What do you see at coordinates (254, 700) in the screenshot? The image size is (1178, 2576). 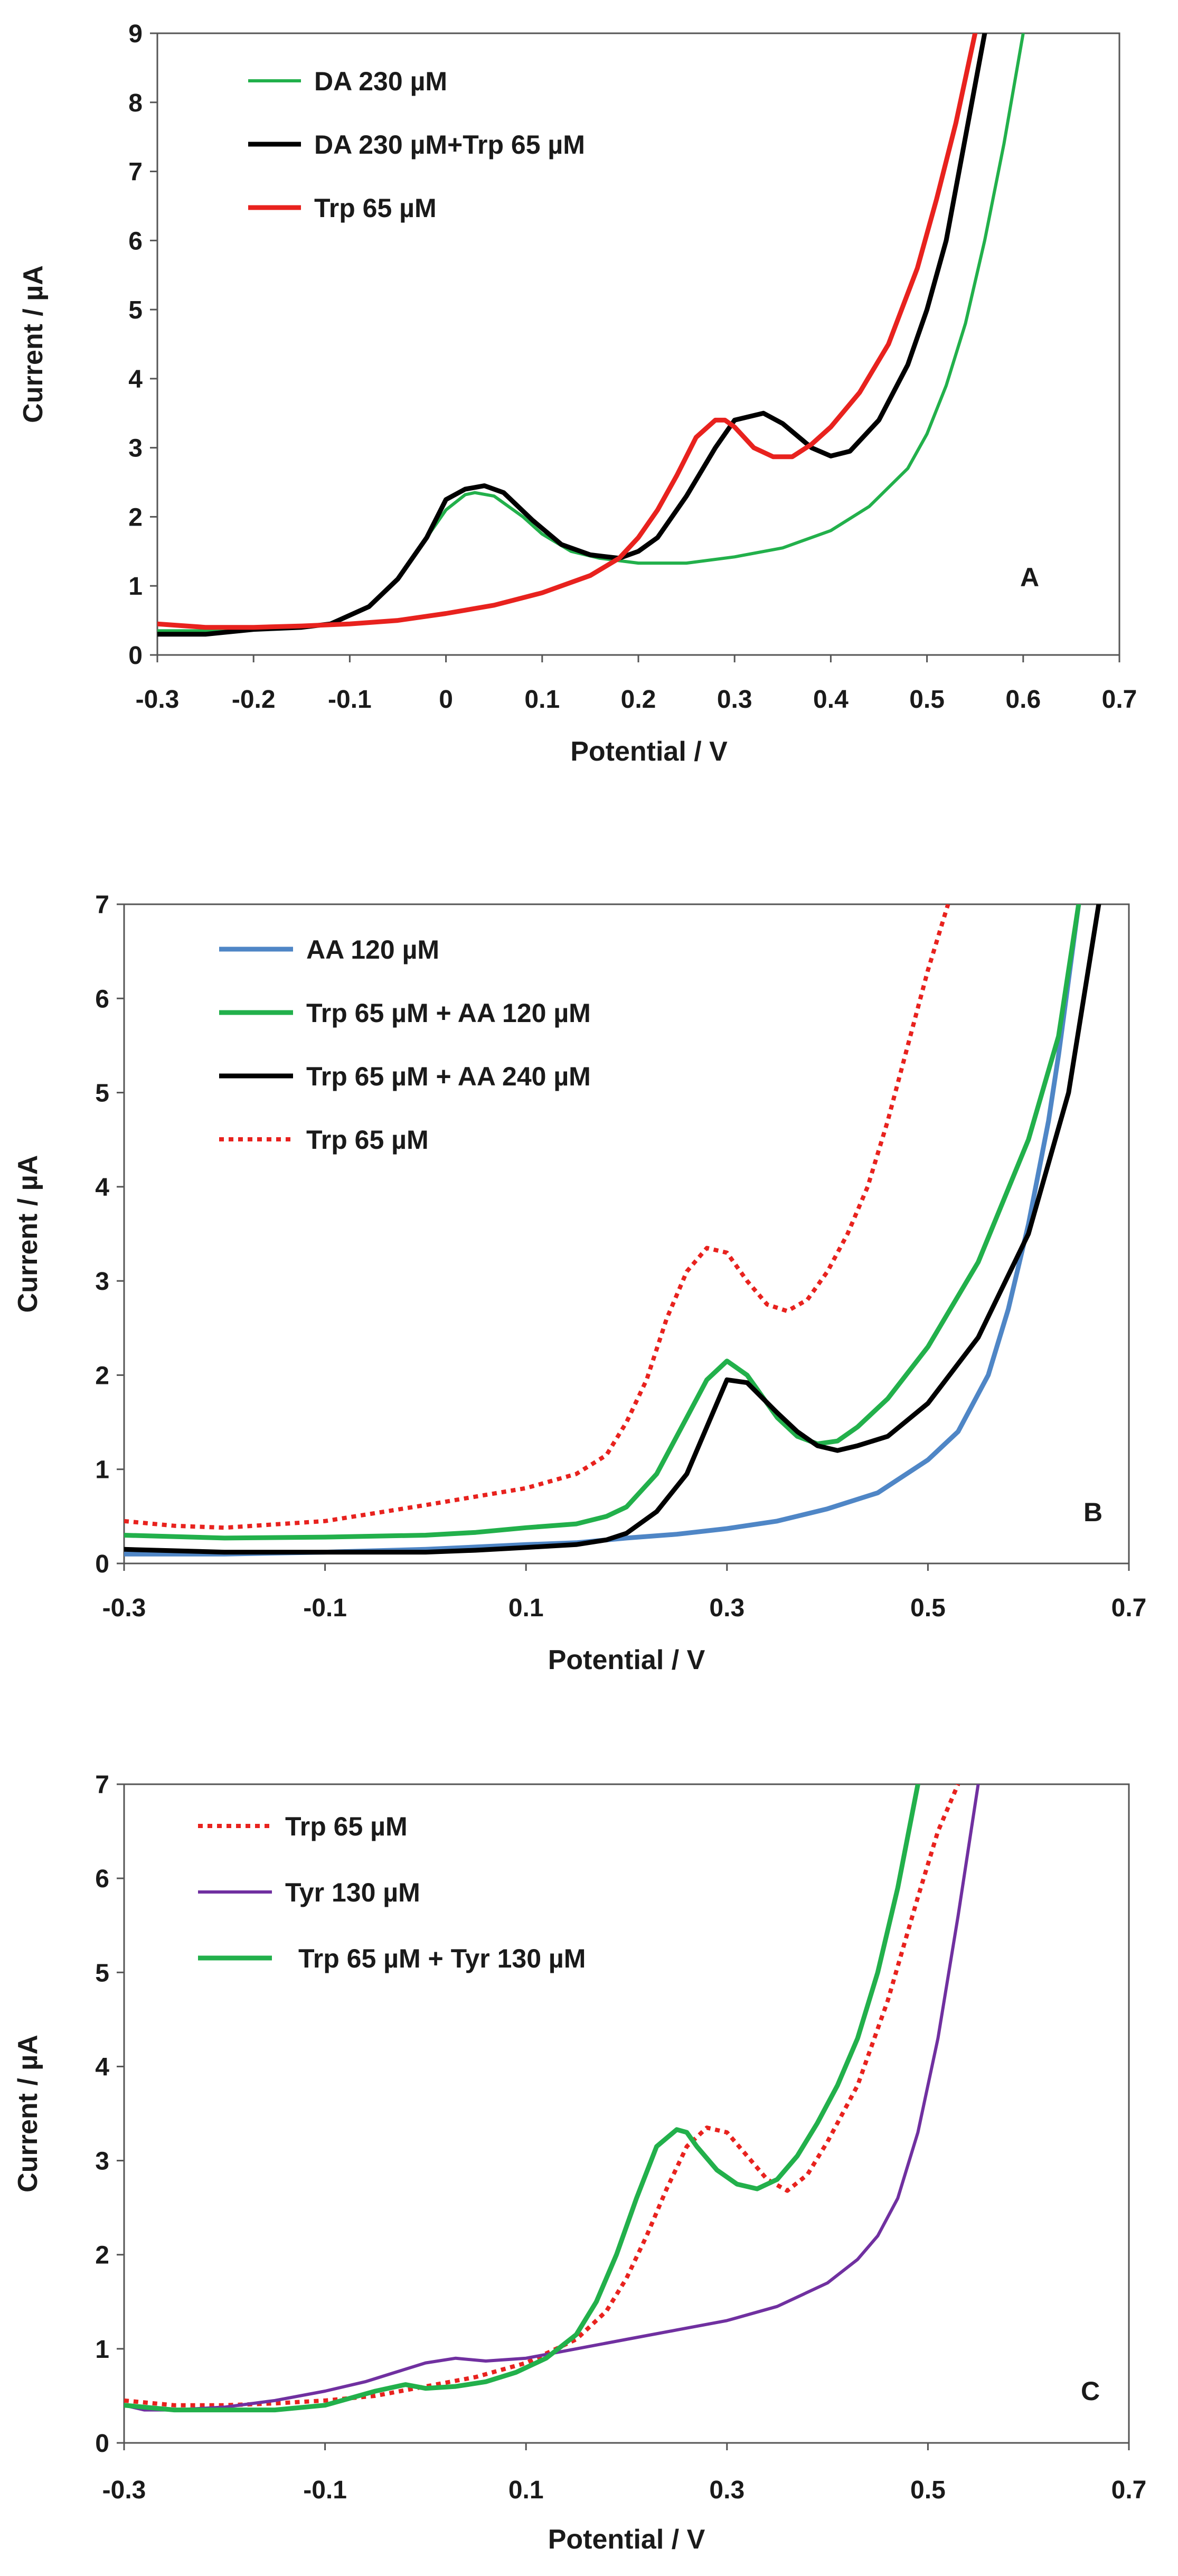 I see `x-tick-label: -0.2` at bounding box center [254, 700].